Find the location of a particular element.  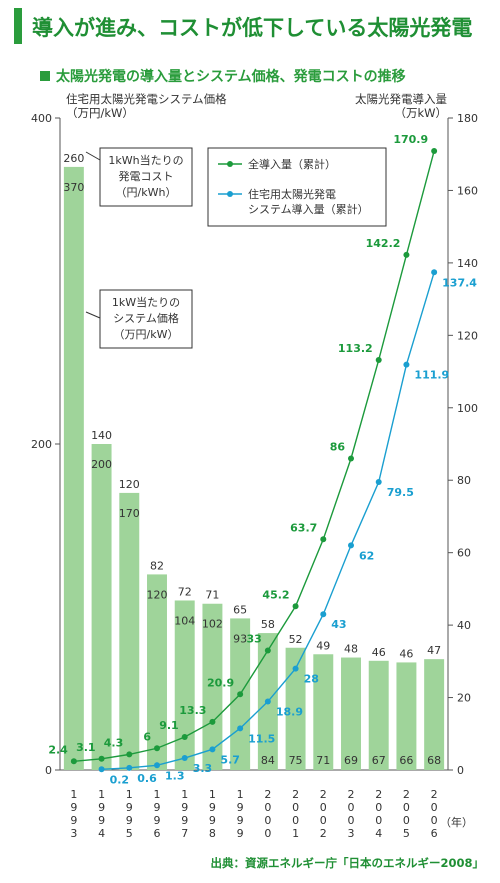

annotation-text: 1kW当たりの is located at coordinates (146, 302).